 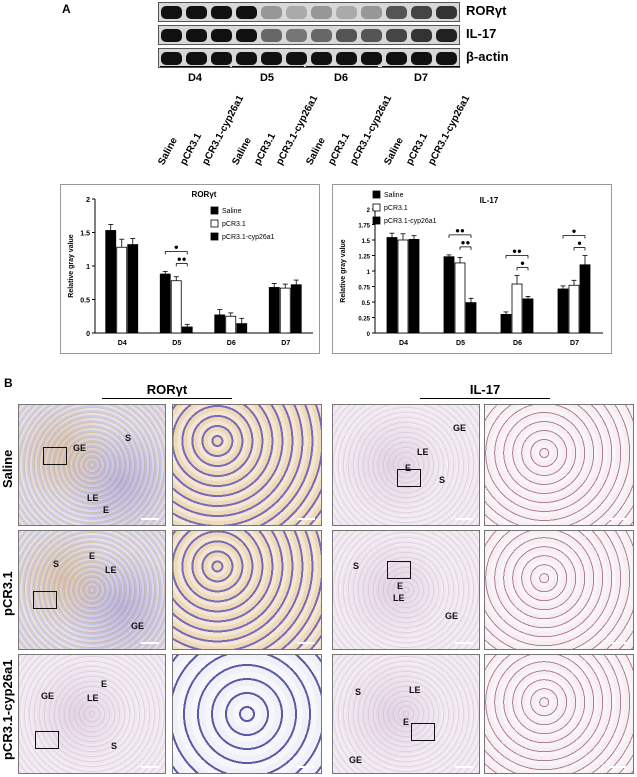 I want to click on micrograph-pcr31-cyp26a1-rorgt-zoom, so click(x=247, y=714).